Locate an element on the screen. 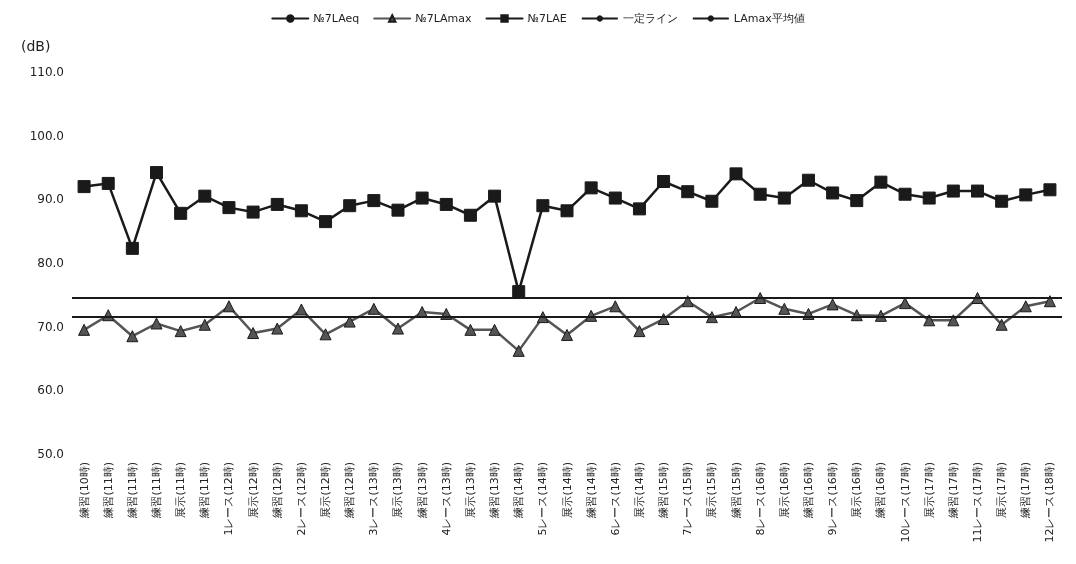  x-tick-label: 2レース(12時) is located at coordinates (301, 499).